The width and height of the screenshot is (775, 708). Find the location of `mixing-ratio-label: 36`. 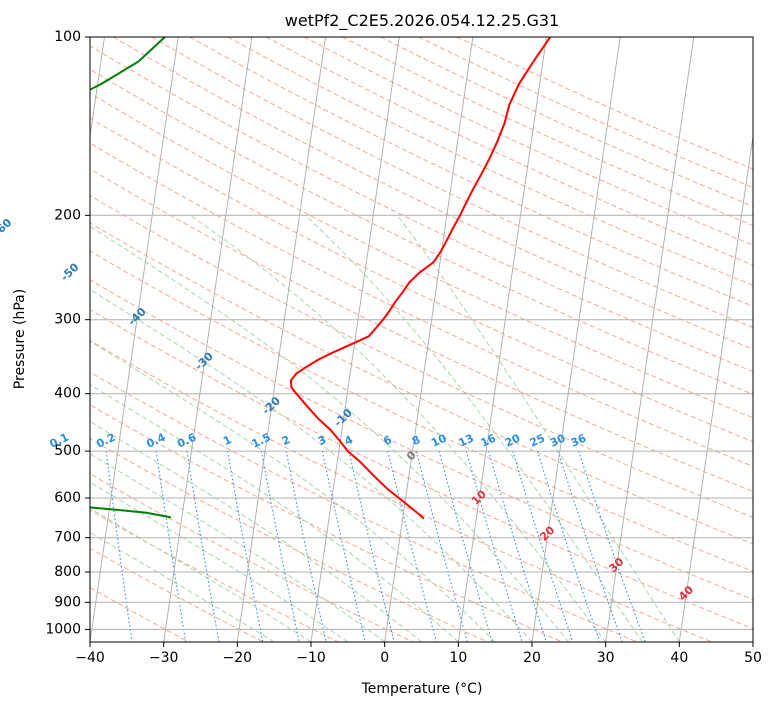

mixing-ratio-label: 36 is located at coordinates (579, 440).